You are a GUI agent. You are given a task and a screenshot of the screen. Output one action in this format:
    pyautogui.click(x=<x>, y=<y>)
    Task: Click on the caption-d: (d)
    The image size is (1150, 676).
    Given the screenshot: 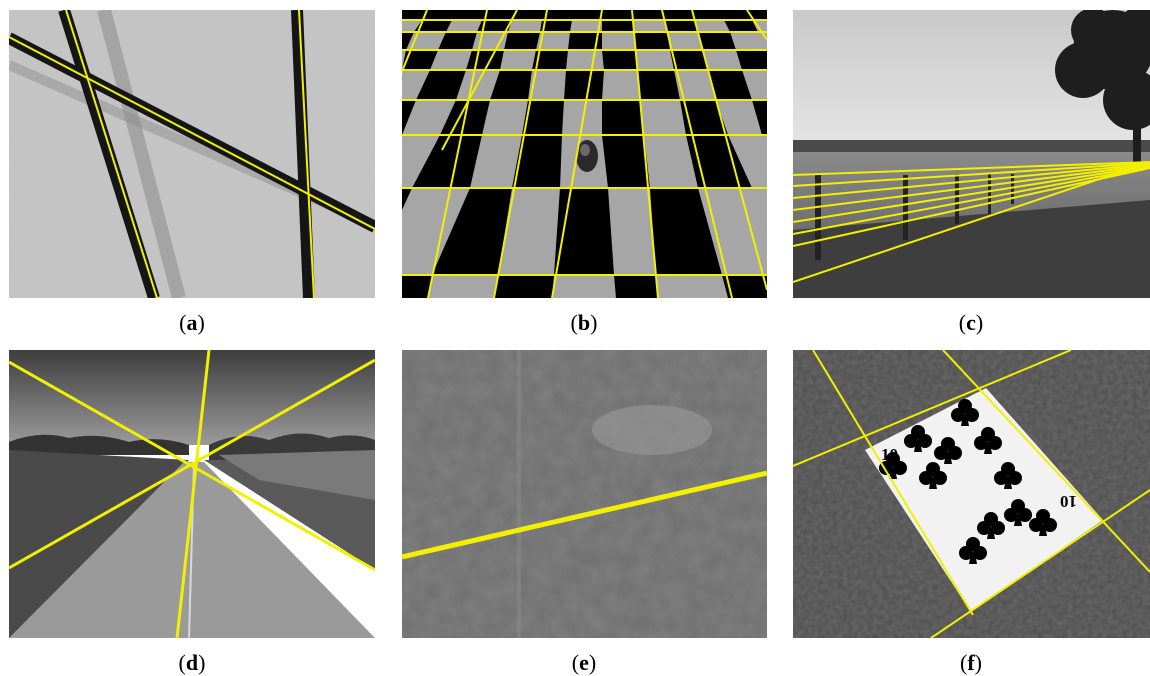 What is the action you would take?
    pyautogui.click(x=192, y=662)
    